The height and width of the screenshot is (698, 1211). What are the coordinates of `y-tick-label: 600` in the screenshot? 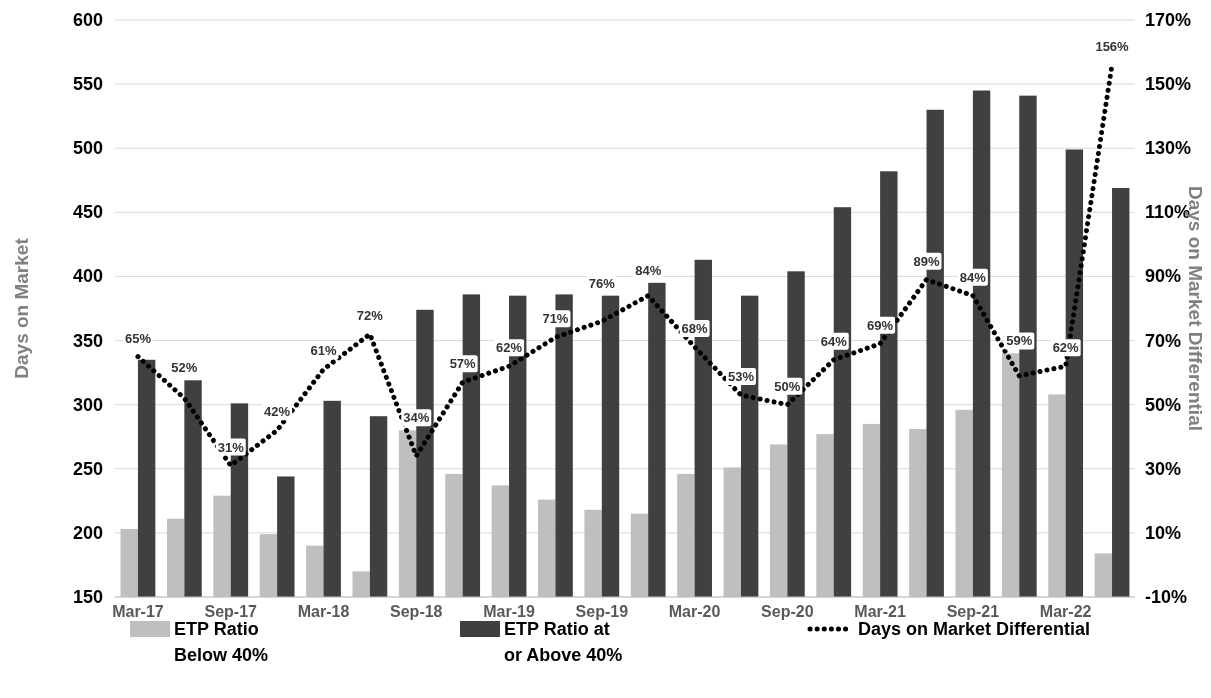 It's located at (87, 20).